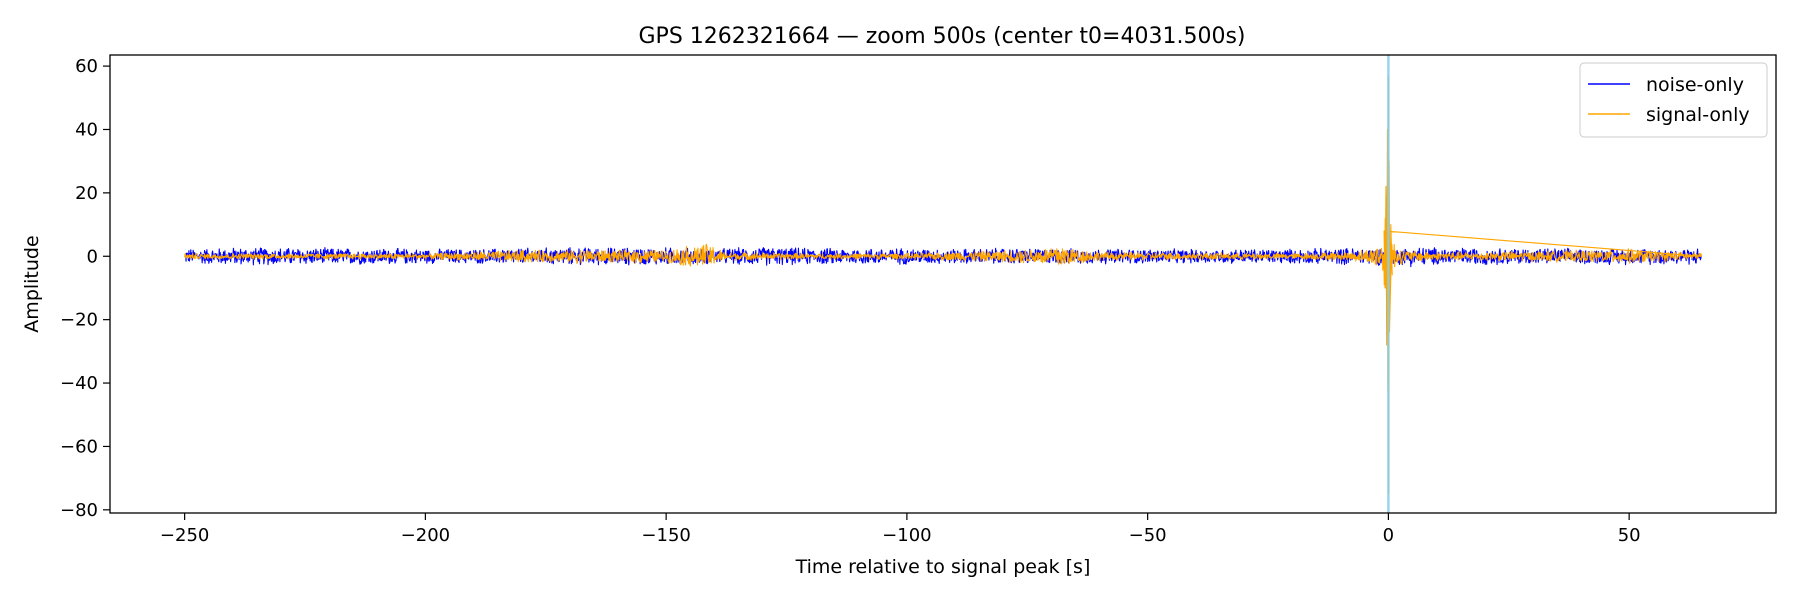 The width and height of the screenshot is (1800, 600). I want to click on y-axis-label: Amplitude, so click(32, 283).